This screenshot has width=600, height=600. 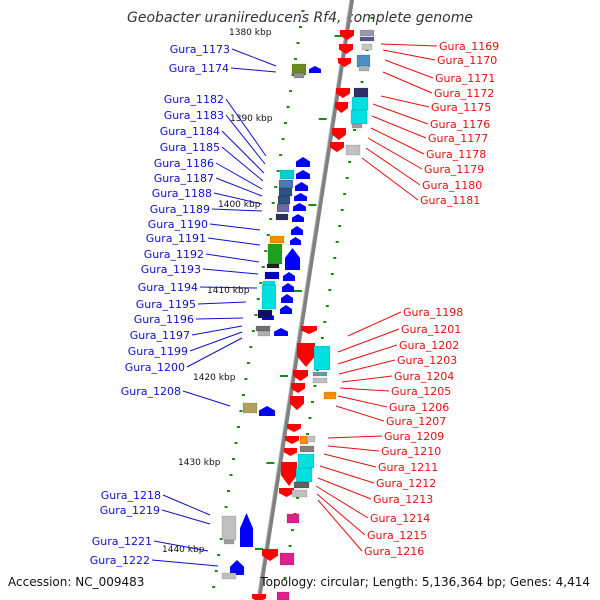 I want to click on forward-gene-label: Gura_1219, so click(x=130, y=510).